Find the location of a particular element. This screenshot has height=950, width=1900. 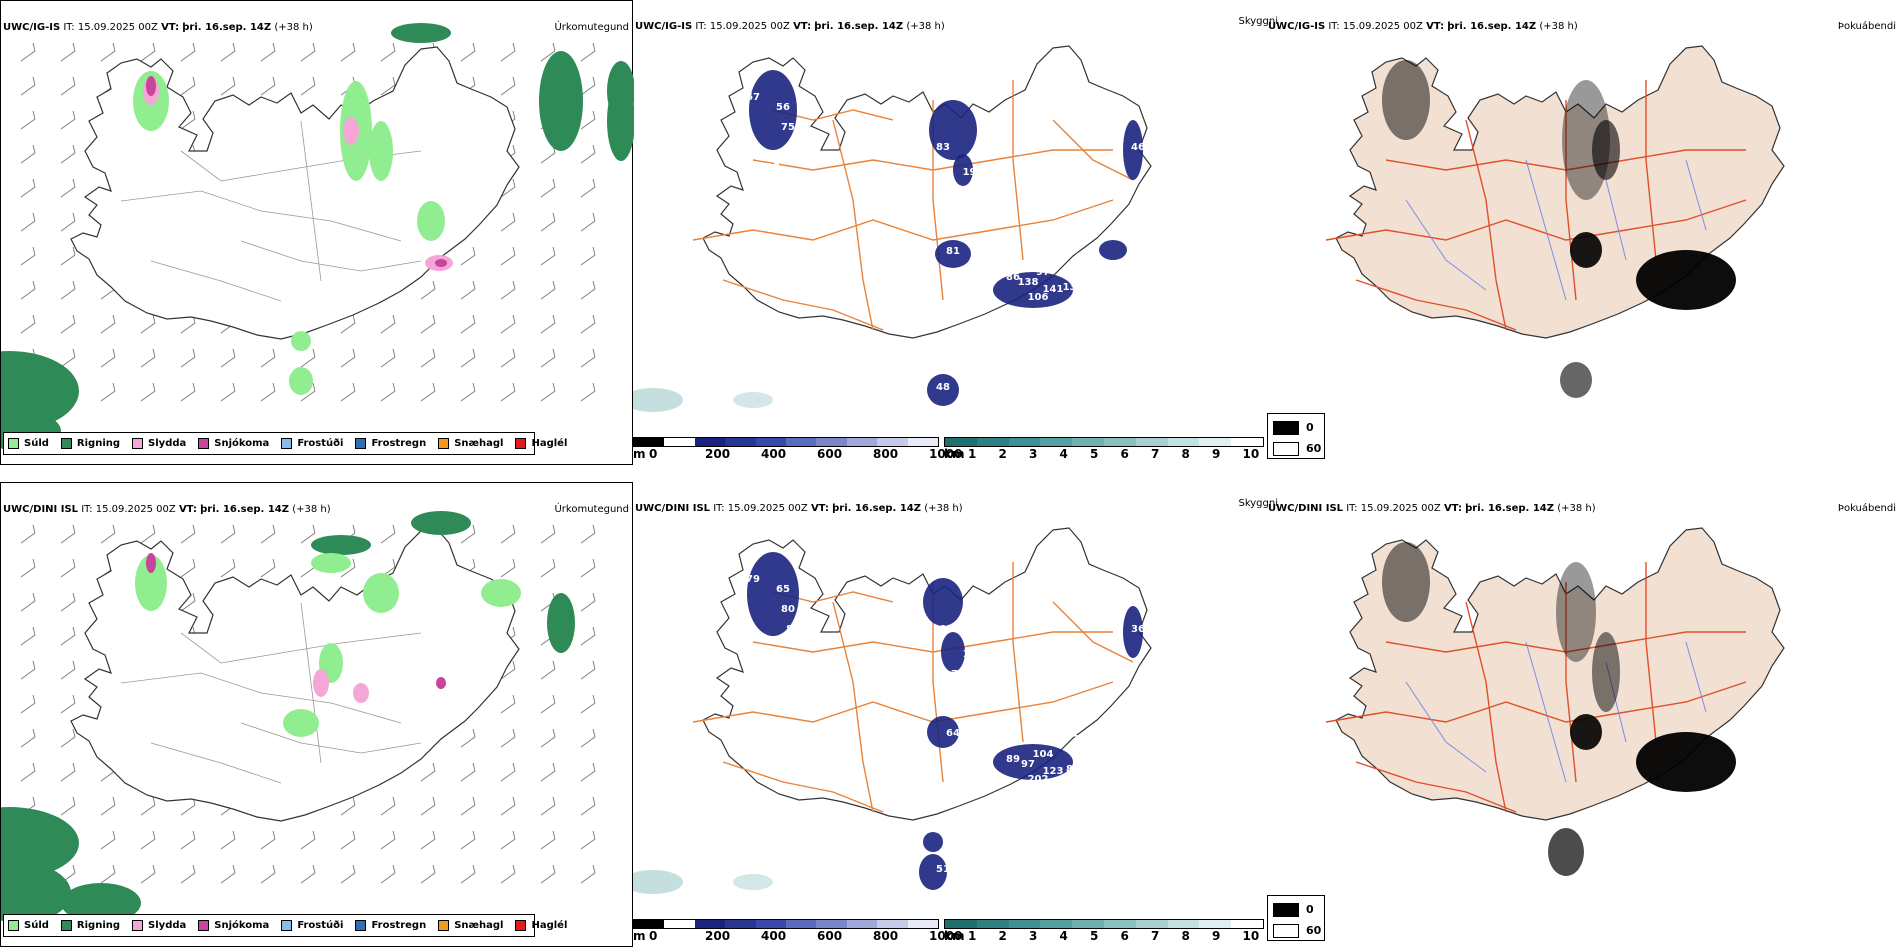

ceiling-value: 97 is located at coordinates (1028, 764).